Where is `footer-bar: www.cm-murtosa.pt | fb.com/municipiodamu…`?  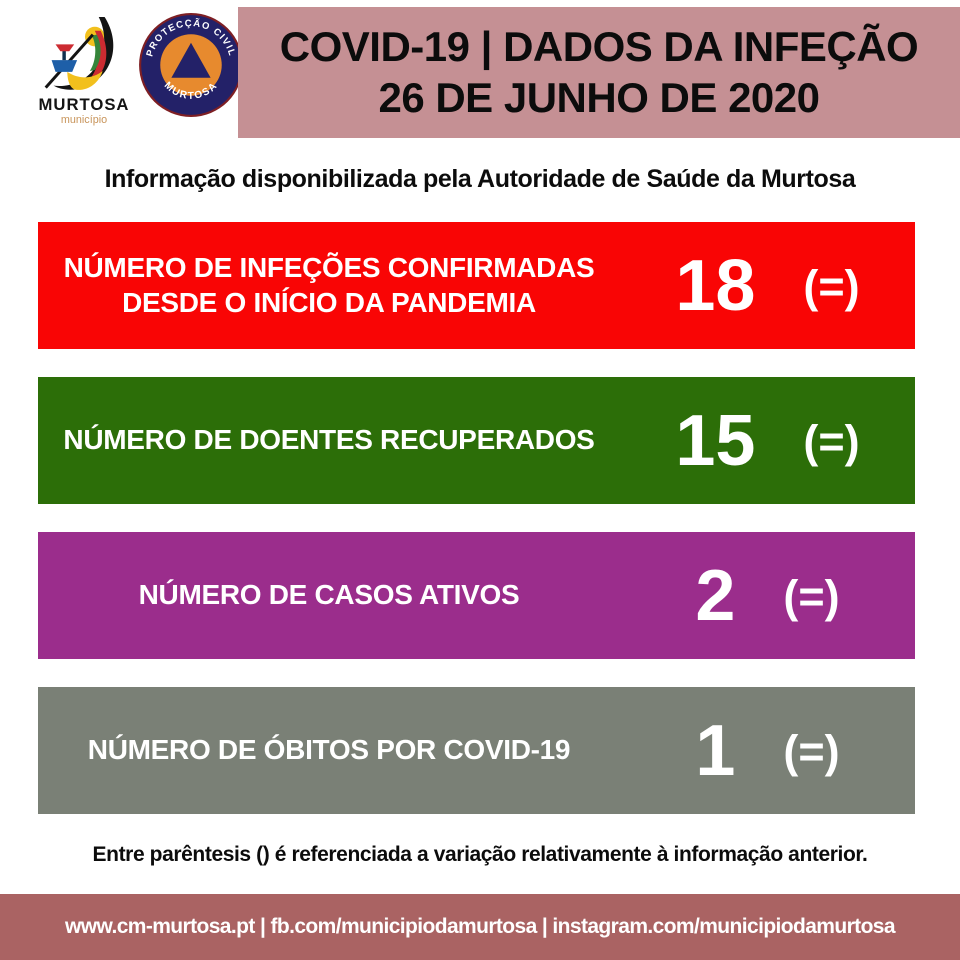 footer-bar: www.cm-murtosa.pt | fb.com/municipiodamu… is located at coordinates (480, 927).